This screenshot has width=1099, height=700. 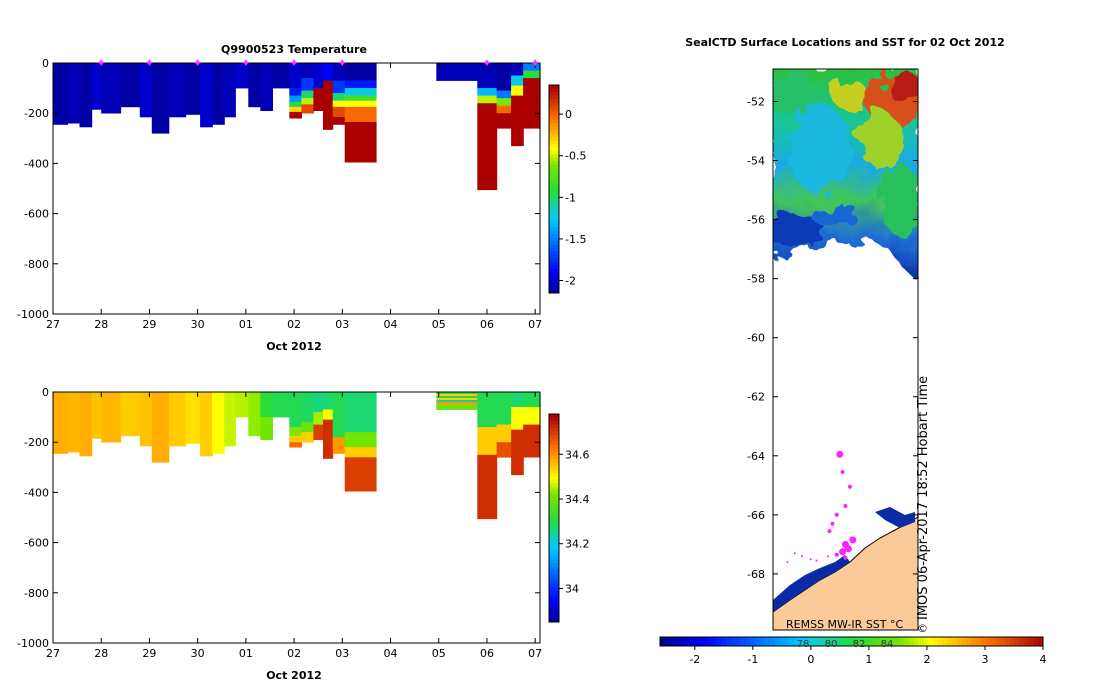 I want to click on salinity-colorbar: 34.6 34.4 34.2 34, so click(x=569, y=518).